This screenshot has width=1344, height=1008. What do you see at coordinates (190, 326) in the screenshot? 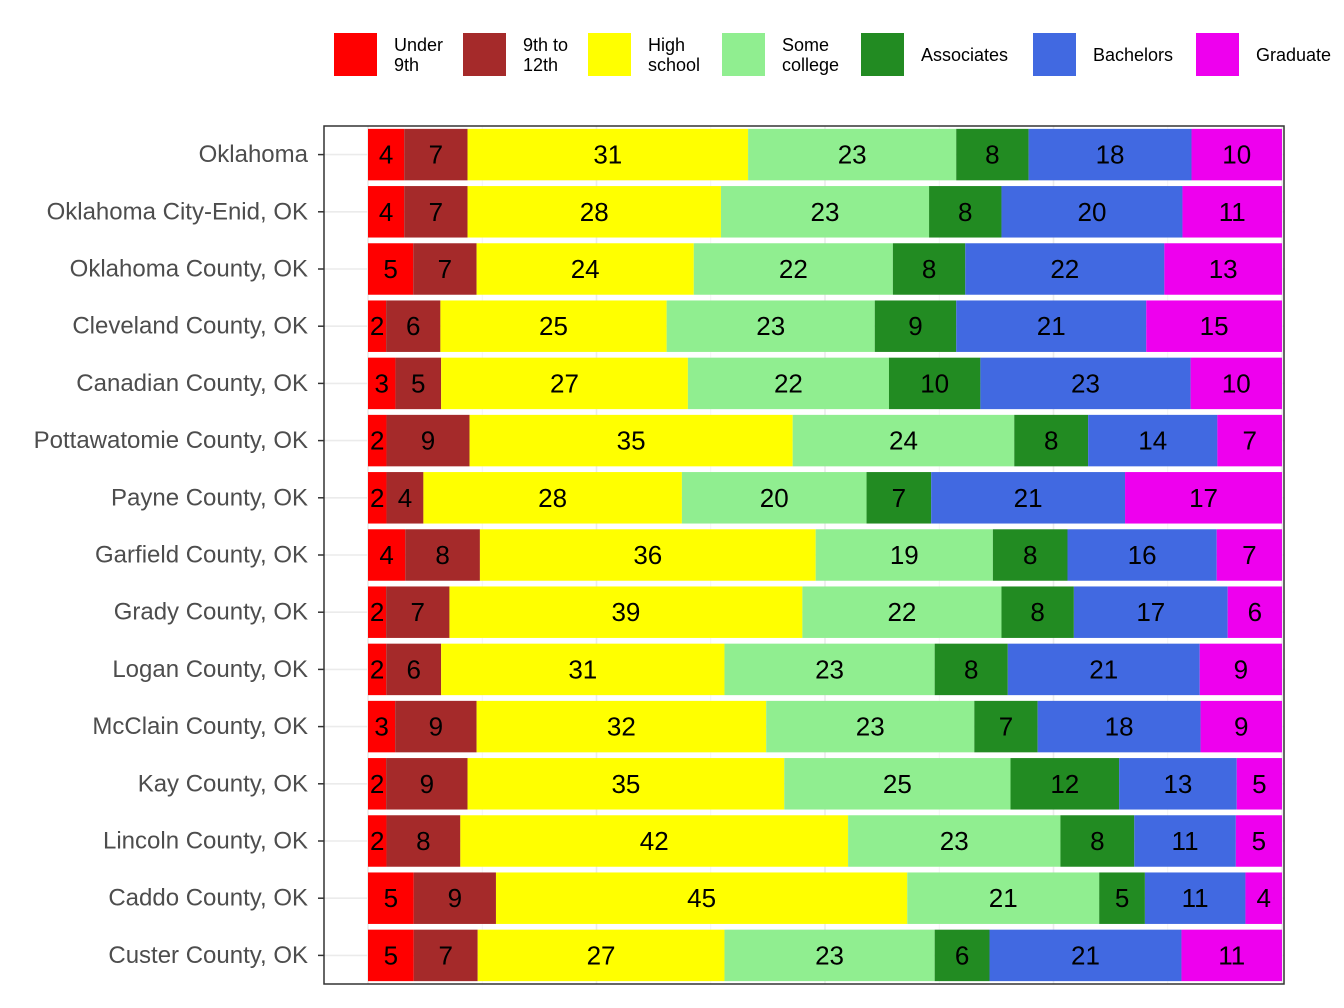
I see `category-label: Cleveland County, OK` at bounding box center [190, 326].